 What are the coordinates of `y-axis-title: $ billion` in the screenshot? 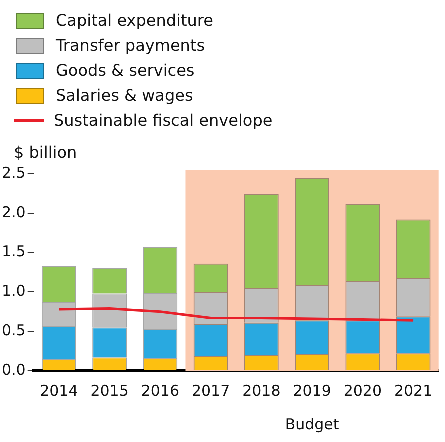 It's located at (45, 152).